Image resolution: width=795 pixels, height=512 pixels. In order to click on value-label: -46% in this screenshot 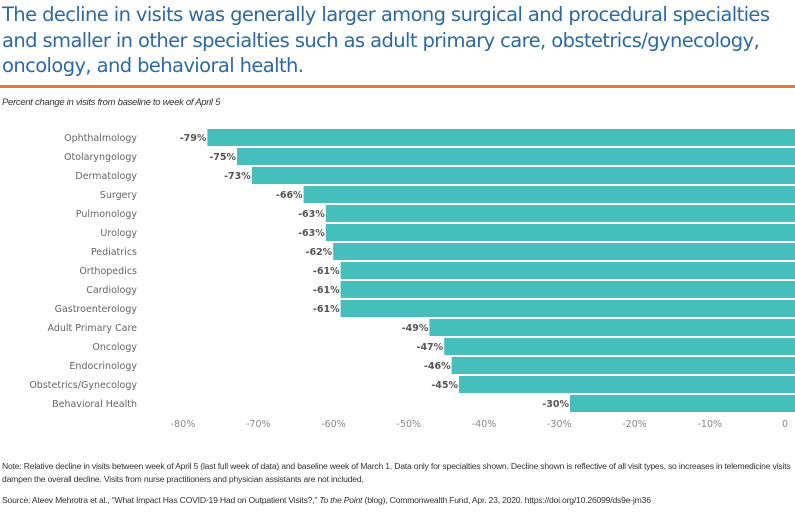, I will do `click(437, 366)`.